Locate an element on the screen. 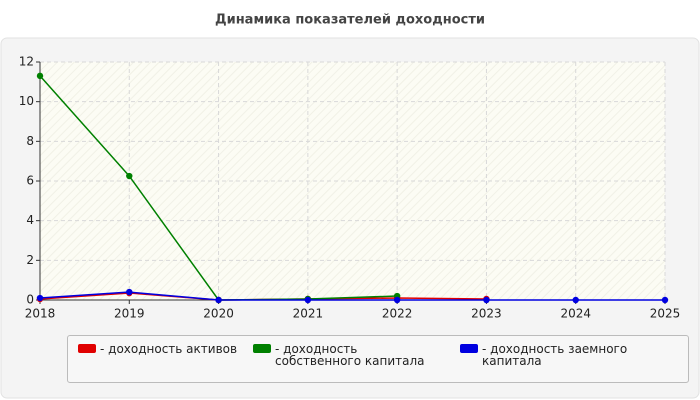 The width and height of the screenshot is (700, 400). y-tick-label: 4 is located at coordinates (30, 220).